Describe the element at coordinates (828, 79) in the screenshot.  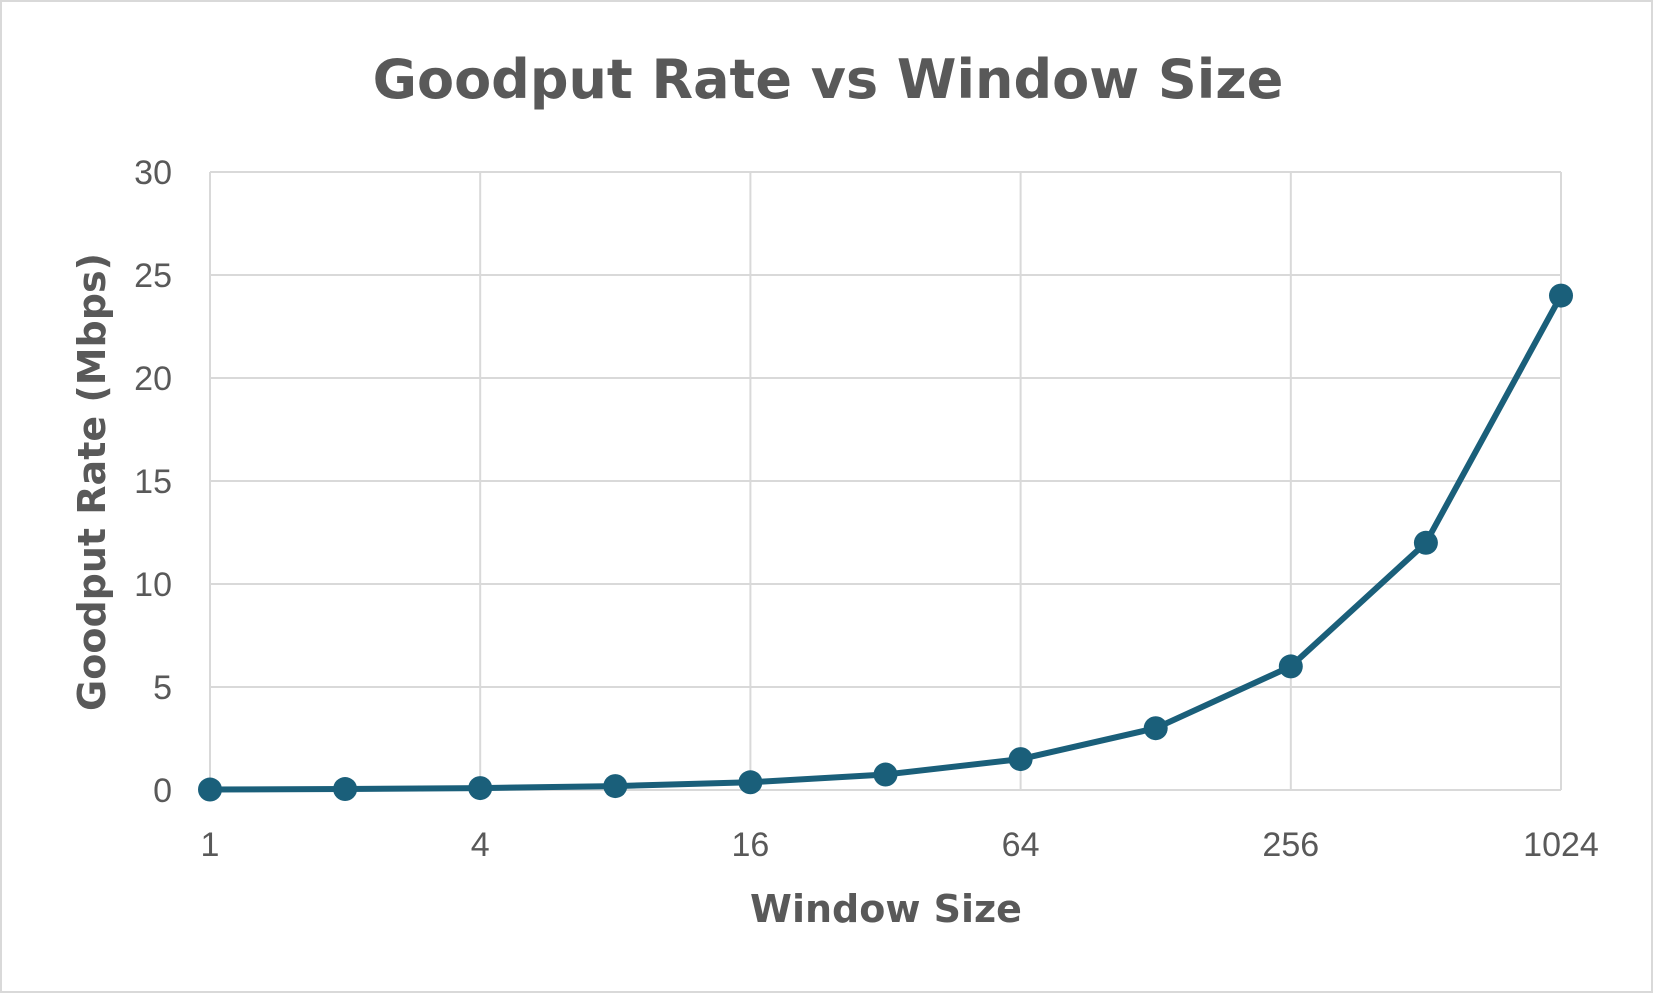
I see `chart-title: Goodput Rate vs Window Size` at that location.